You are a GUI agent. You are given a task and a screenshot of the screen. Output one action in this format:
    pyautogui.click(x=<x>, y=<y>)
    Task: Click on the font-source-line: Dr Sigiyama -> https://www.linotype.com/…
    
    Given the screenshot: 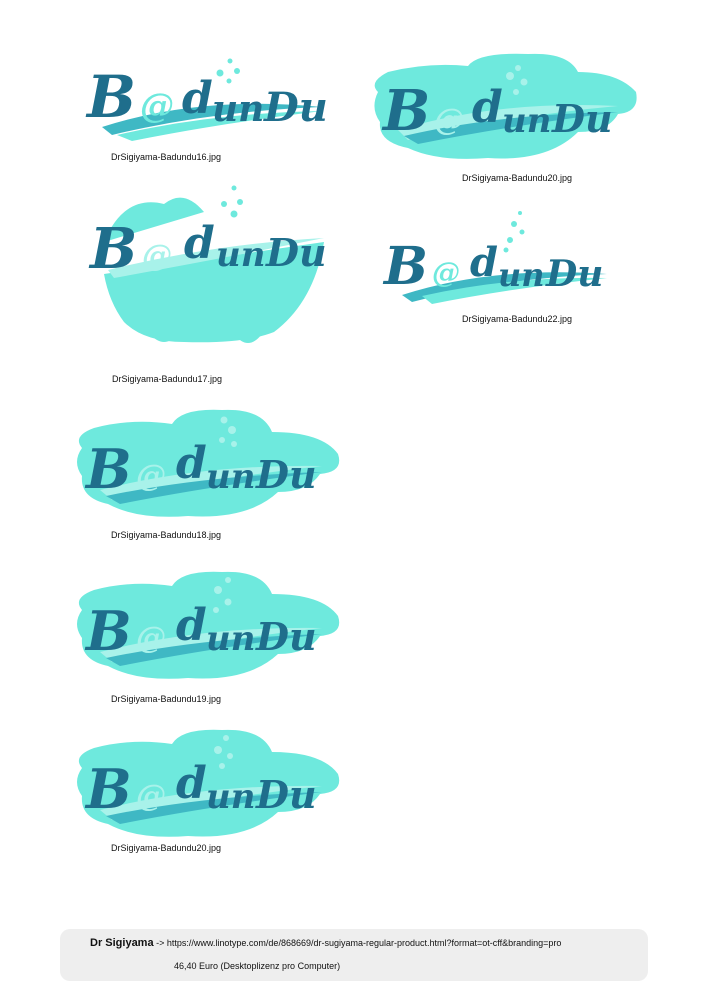 What is the action you would take?
    pyautogui.click(x=325, y=943)
    